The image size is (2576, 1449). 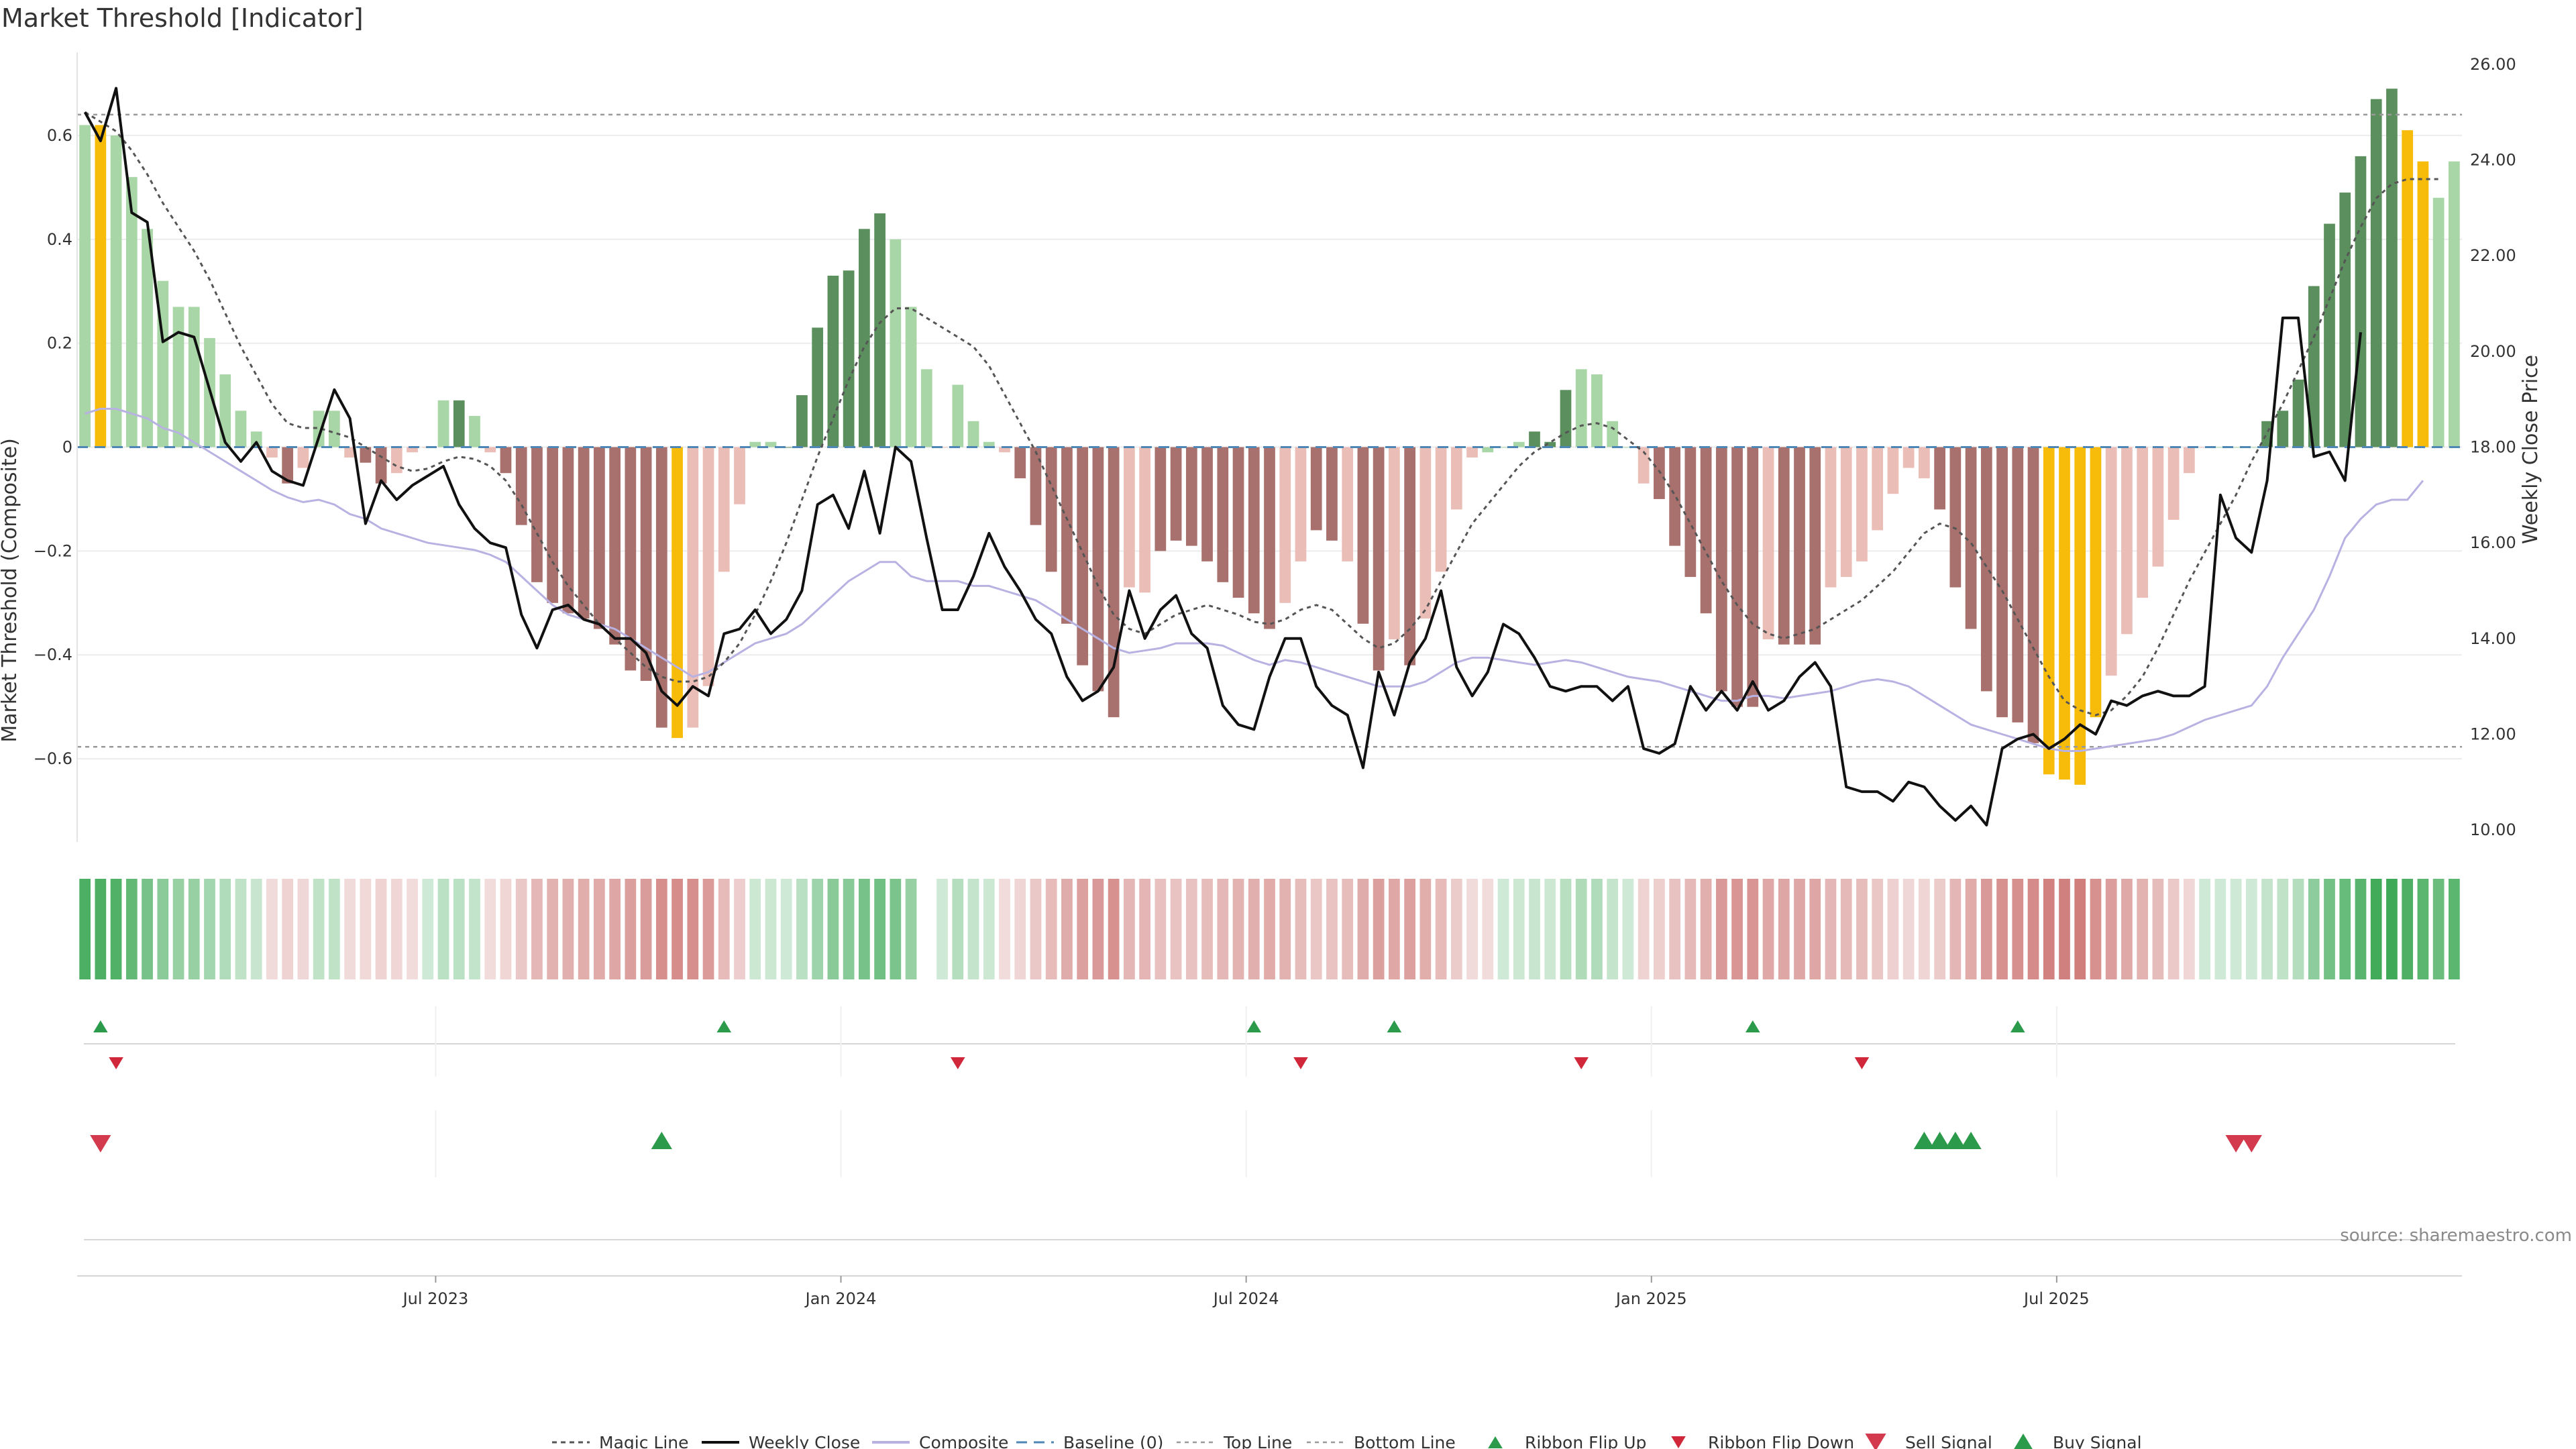 What do you see at coordinates (1257, 1441) in the screenshot?
I see `legend-label: Top Line` at bounding box center [1257, 1441].